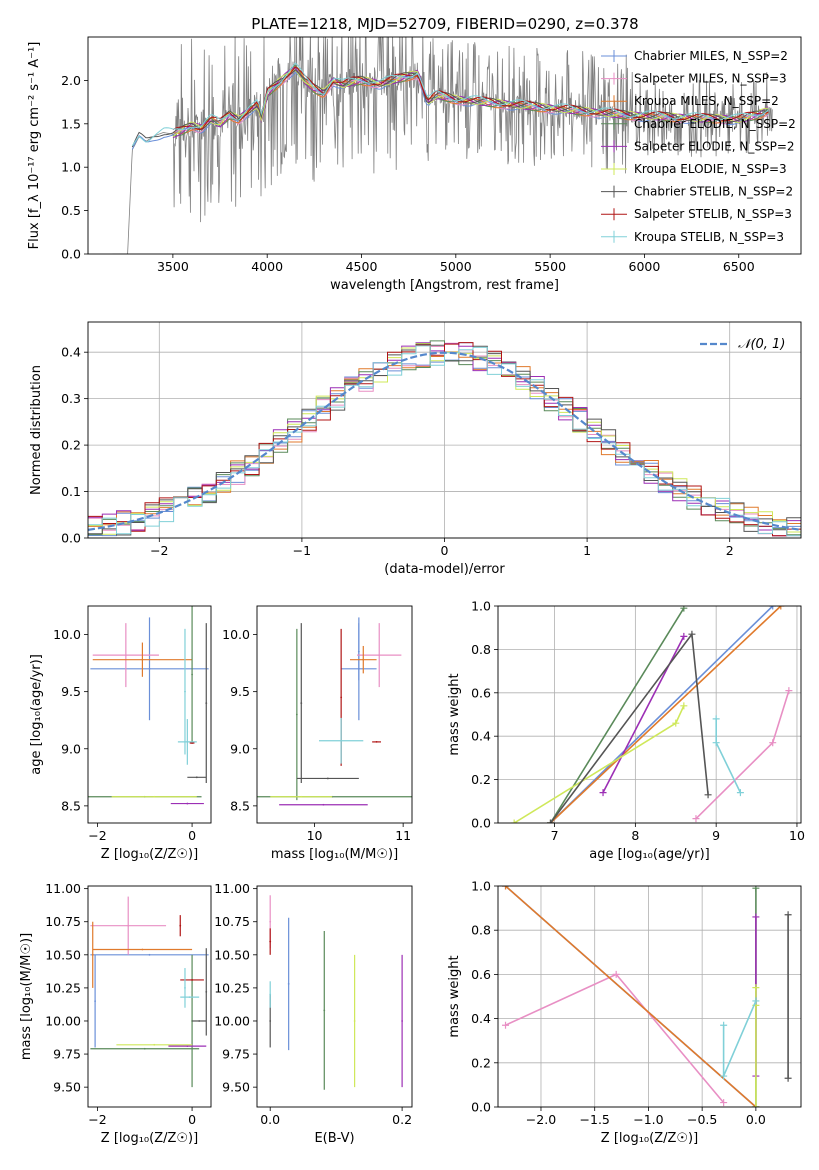 The image size is (819, 1170). I want to click on y-tick-label-weight-vs-age-4: 0.8, so click(481, 649).